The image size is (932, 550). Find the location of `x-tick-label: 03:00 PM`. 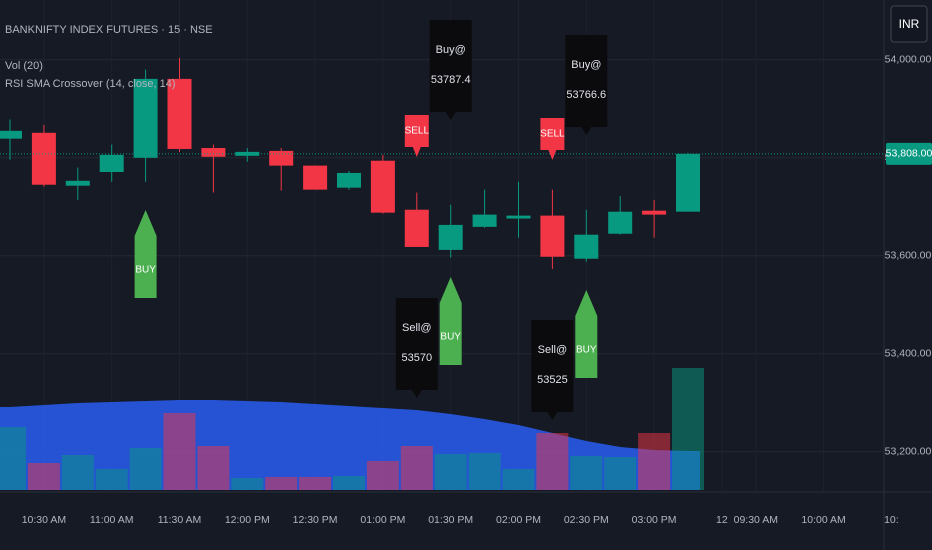

x-tick-label: 03:00 PM is located at coordinates (654, 520).